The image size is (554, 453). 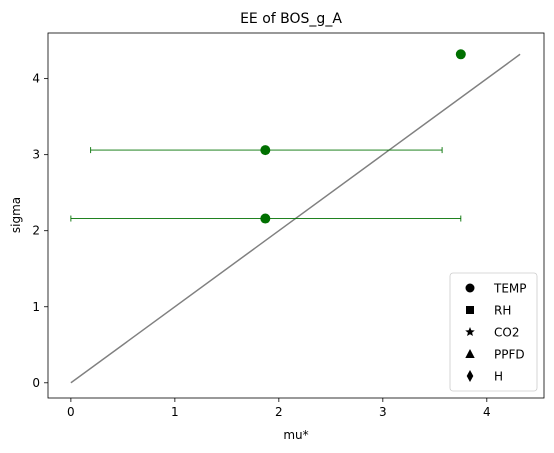 I want to click on legend-marker-star-icon, so click(x=470, y=332).